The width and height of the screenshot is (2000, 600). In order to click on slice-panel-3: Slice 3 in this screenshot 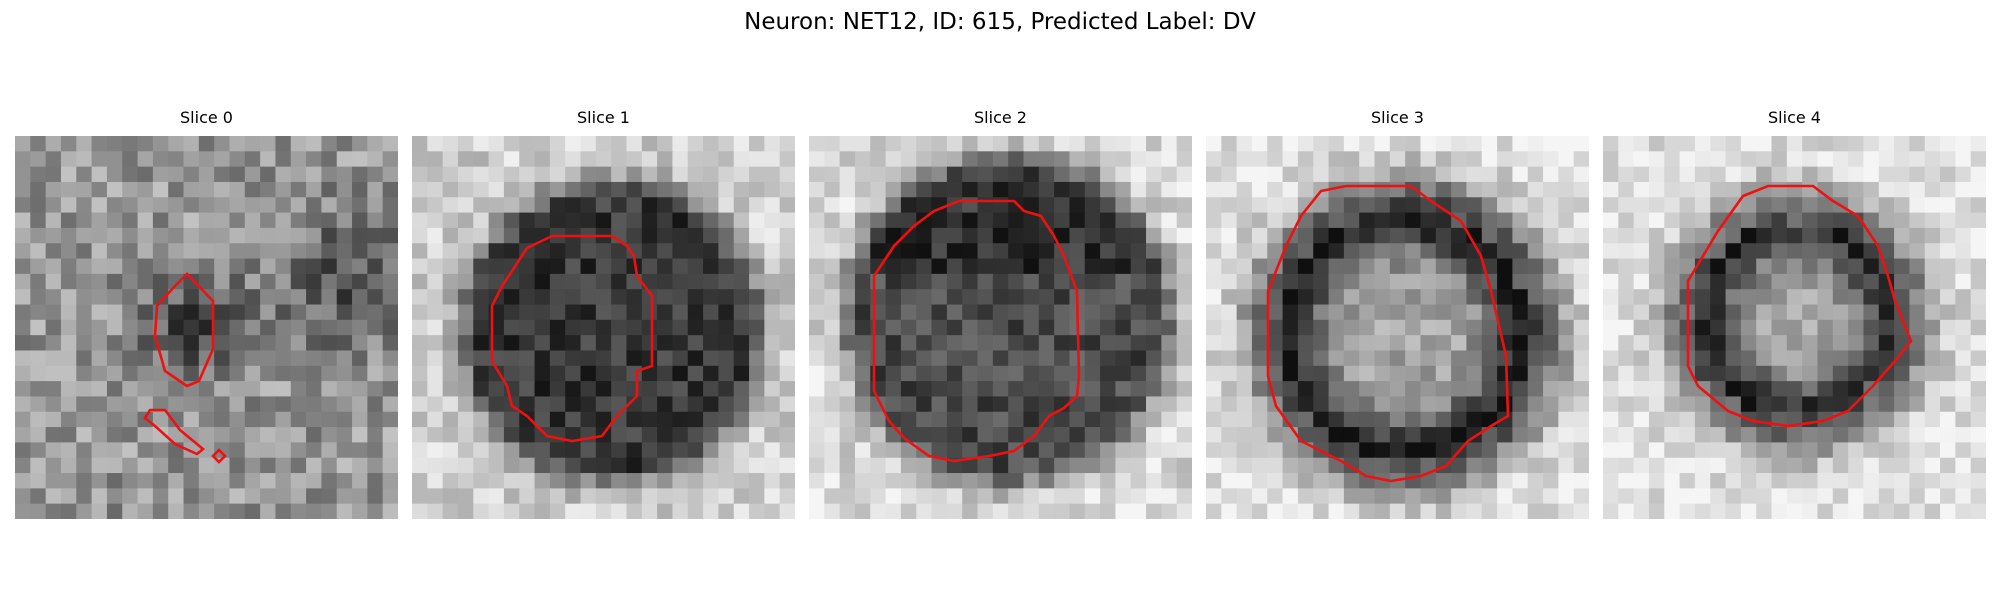, I will do `click(1397, 313)`.